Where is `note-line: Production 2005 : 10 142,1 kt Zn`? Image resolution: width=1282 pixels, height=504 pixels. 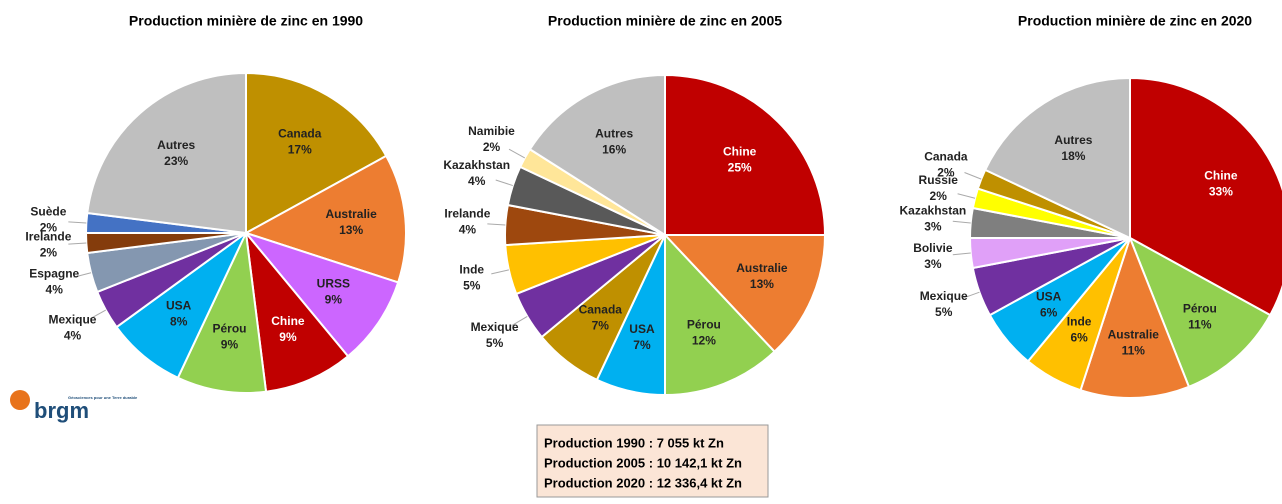 note-line: Production 2005 : 10 142,1 kt Zn is located at coordinates (643, 462).